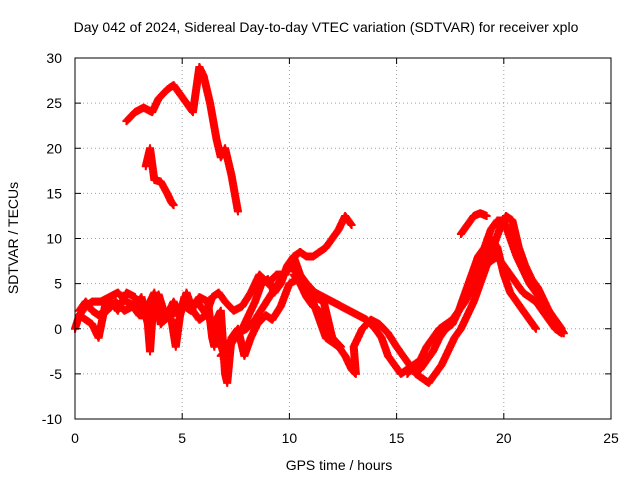 This screenshot has width=640, height=480. I want to click on y-tick-label: 5, so click(58, 284).